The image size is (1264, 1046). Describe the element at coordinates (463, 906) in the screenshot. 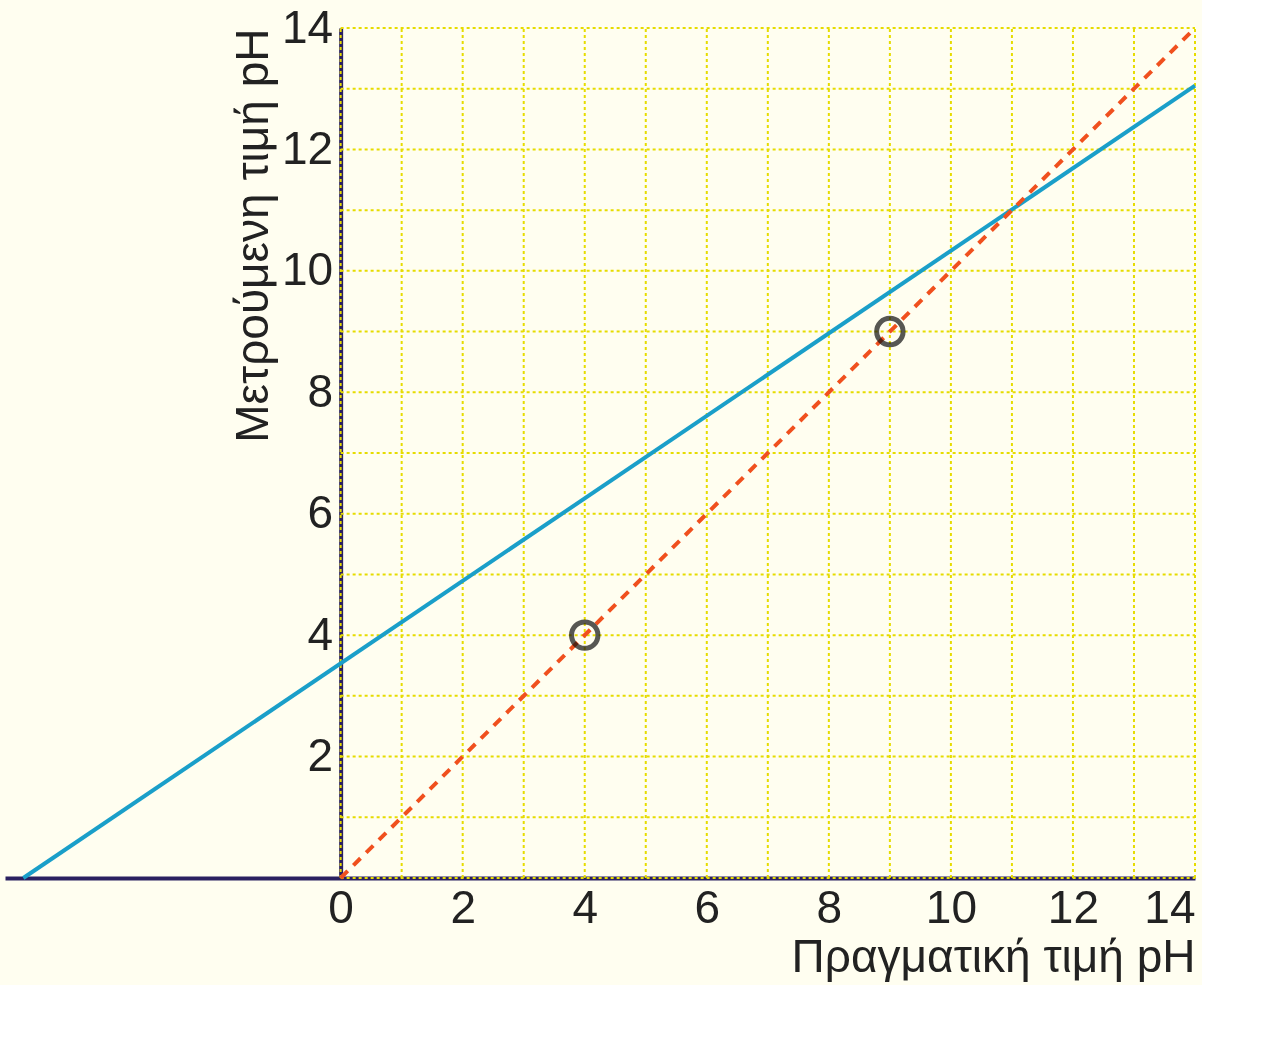

I see `x-tick-label: 2` at that location.